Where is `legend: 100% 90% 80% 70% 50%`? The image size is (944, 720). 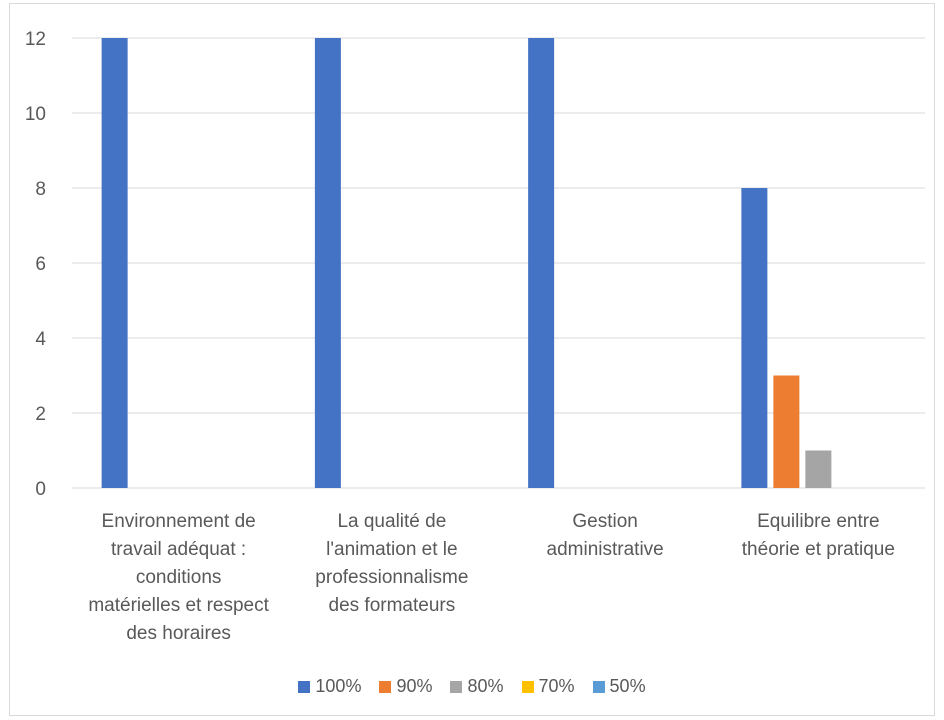 legend: 100% 90% 80% 70% 50% is located at coordinates (472, 686).